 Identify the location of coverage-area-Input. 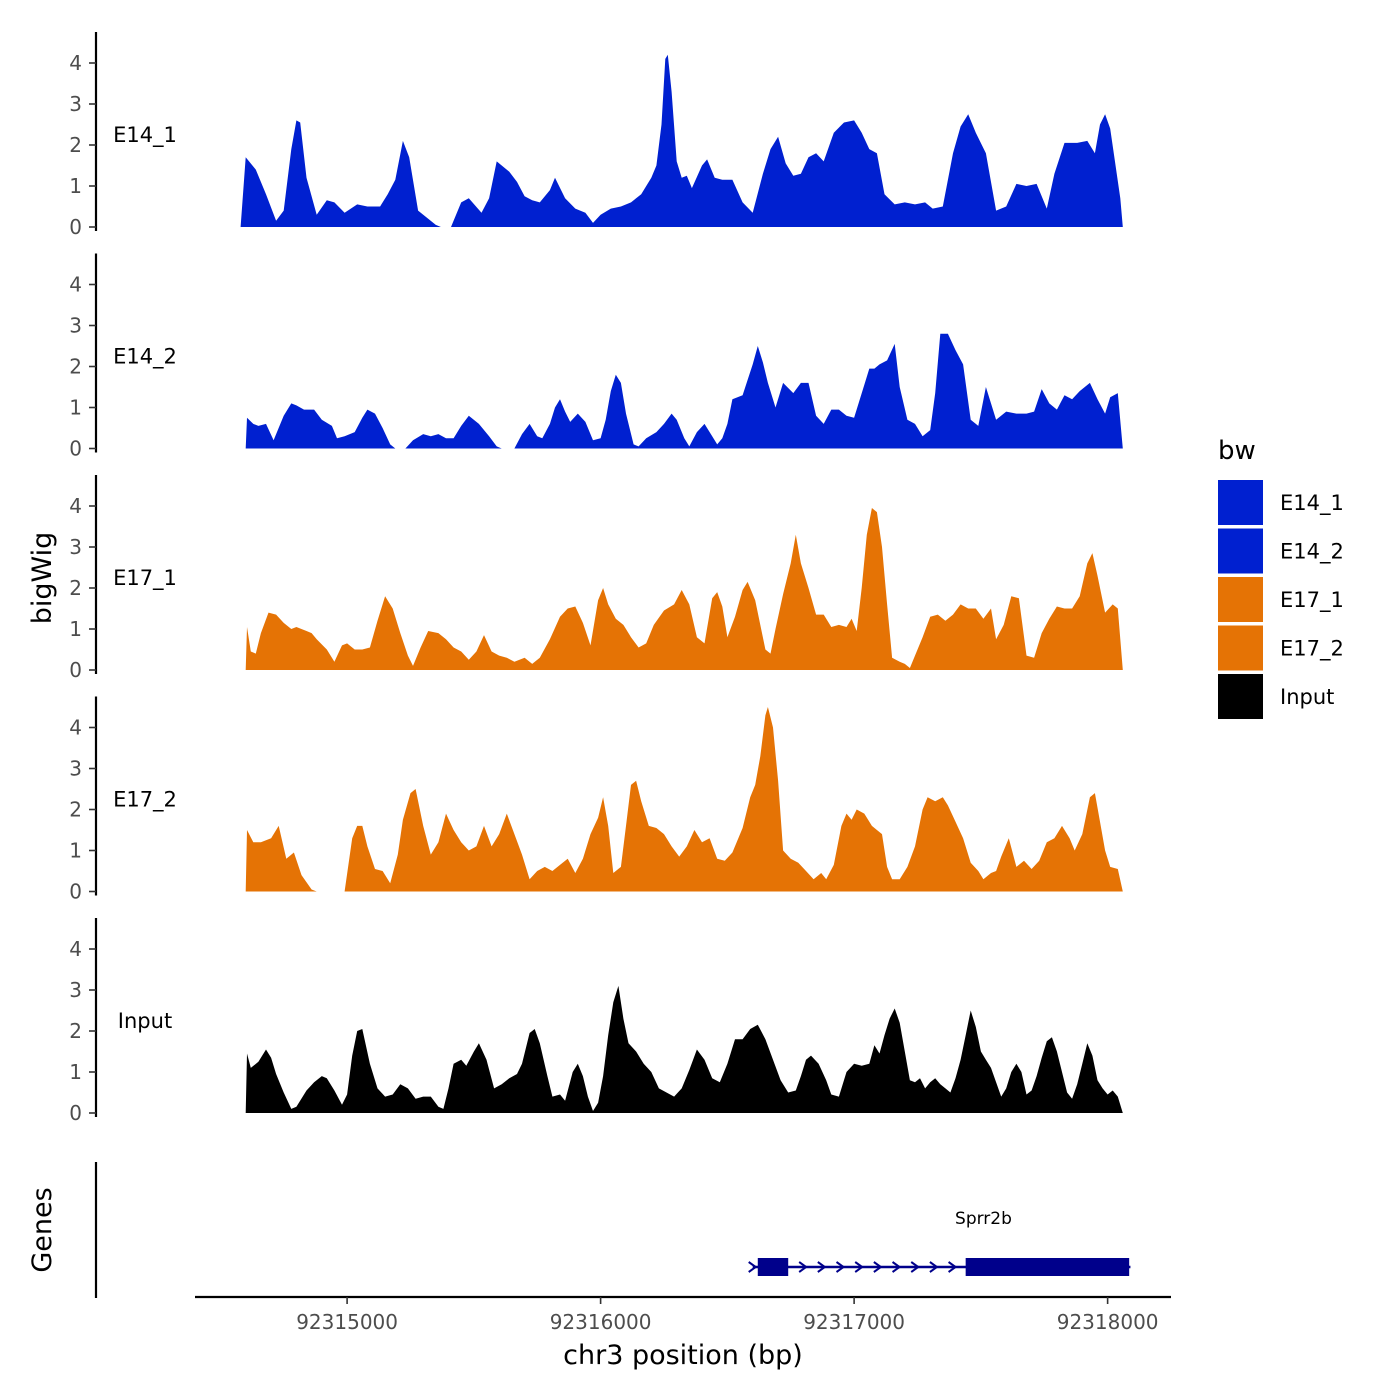
(684, 1049).